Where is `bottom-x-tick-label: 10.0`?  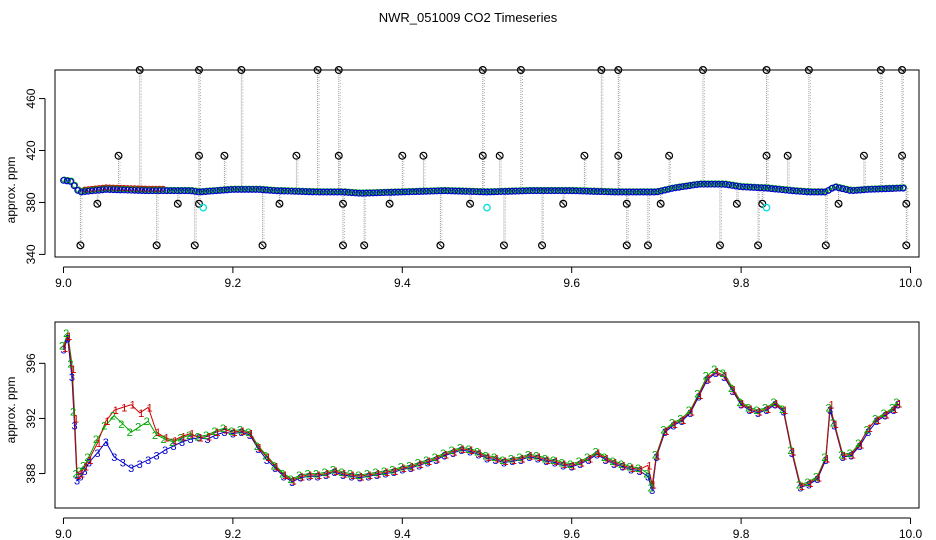
bottom-x-tick-label: 10.0 is located at coordinates (911, 533).